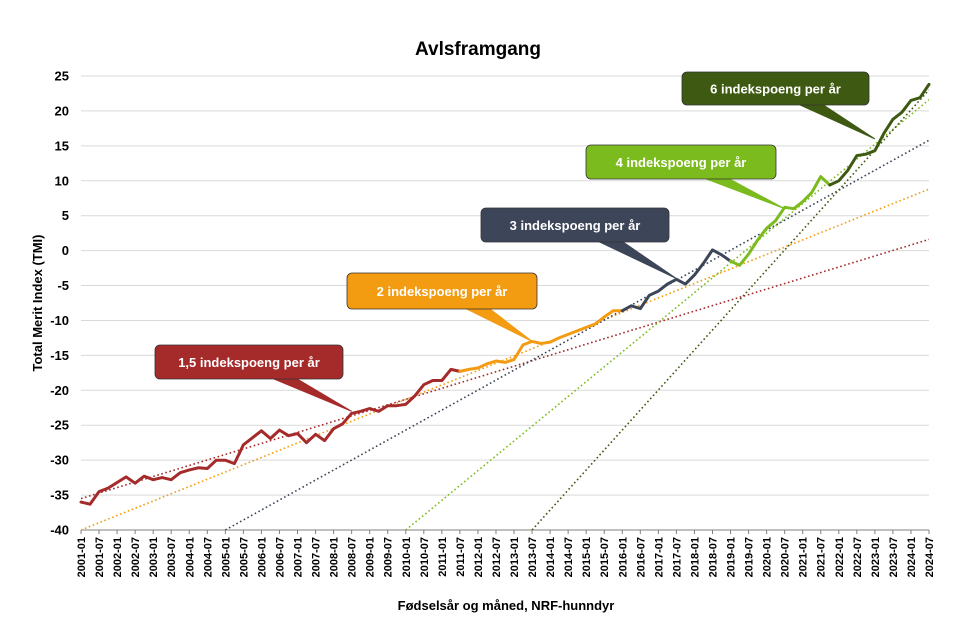 The image size is (969, 627). Describe the element at coordinates (63, 285) in the screenshot. I see `y-tick-label: -5` at that location.